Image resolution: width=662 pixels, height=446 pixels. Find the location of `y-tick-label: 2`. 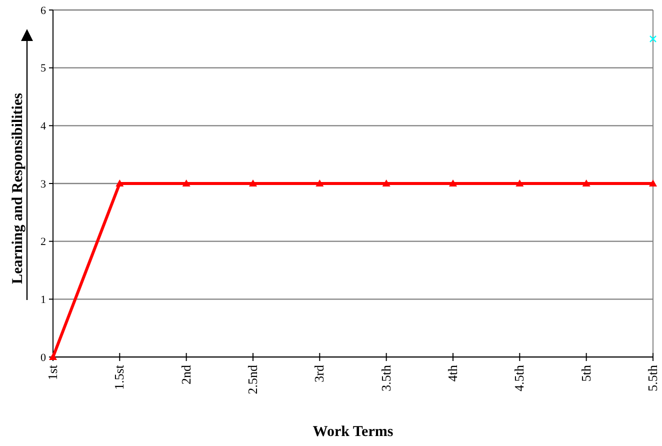

y-tick-label: 2 is located at coordinates (43, 242).